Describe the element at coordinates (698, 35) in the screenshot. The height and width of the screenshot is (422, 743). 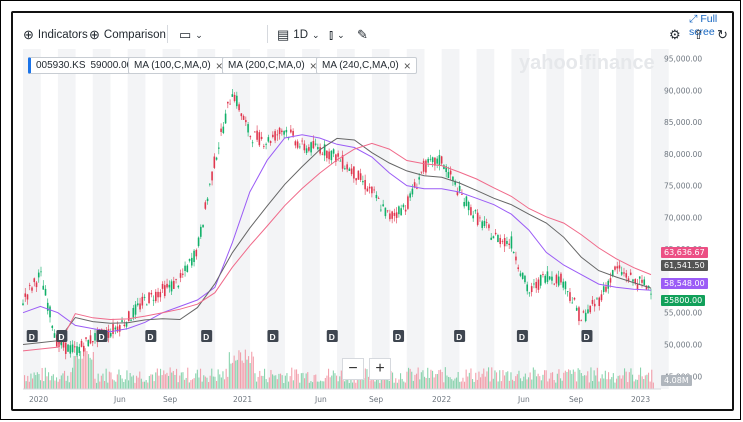
I see `share-button: ⇧` at that location.